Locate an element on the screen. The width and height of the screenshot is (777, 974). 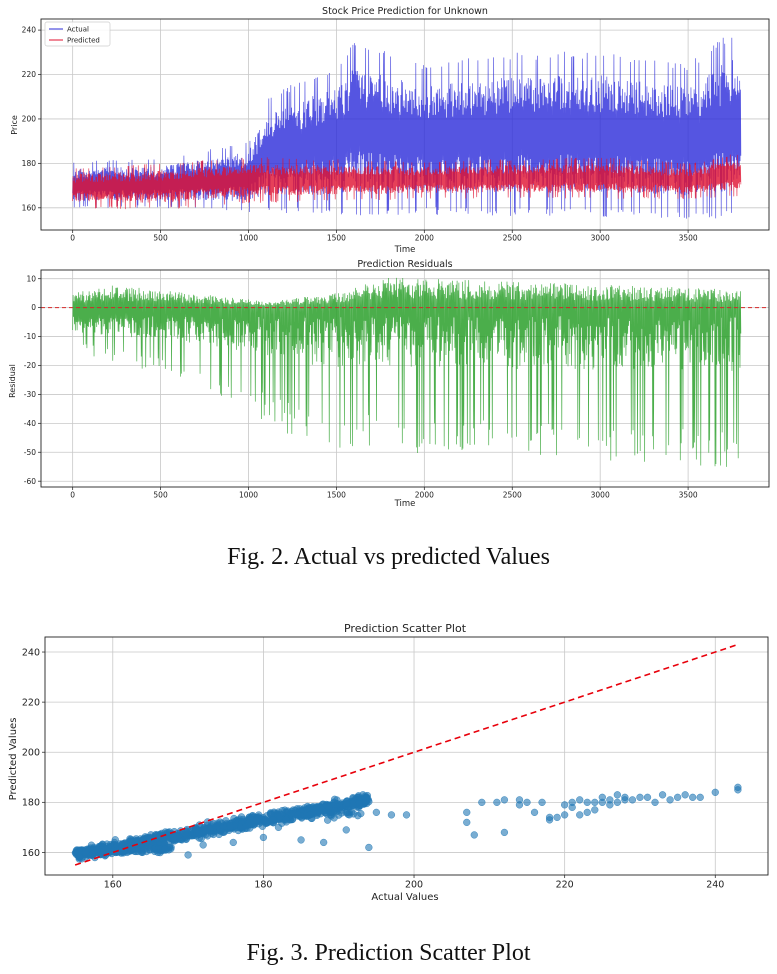
chart-title: Prediction Scatter Plot is located at coordinates (405, 628).